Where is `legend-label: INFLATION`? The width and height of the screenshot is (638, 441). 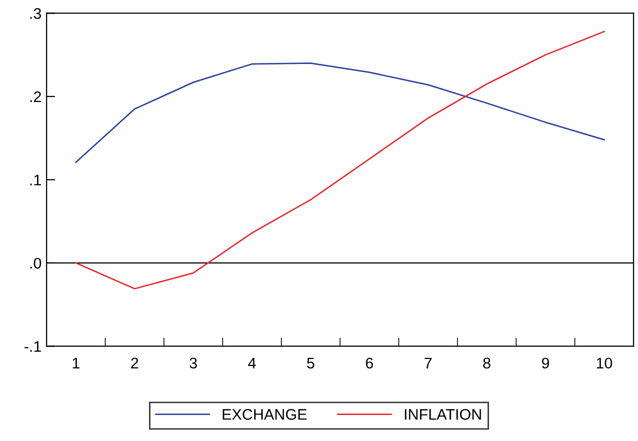
legend-label: INFLATION is located at coordinates (442, 414).